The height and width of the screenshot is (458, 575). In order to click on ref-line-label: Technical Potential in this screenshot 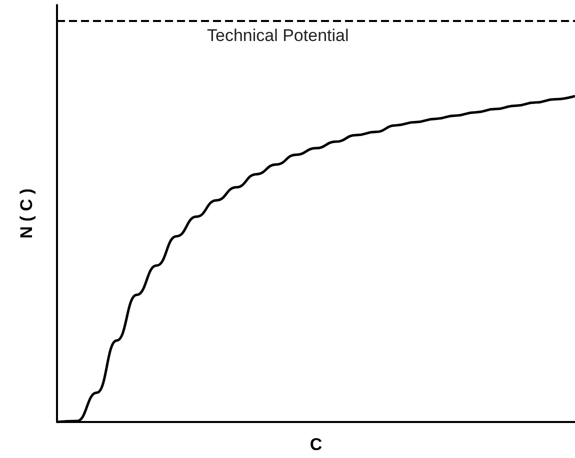, I will do `click(278, 36)`.